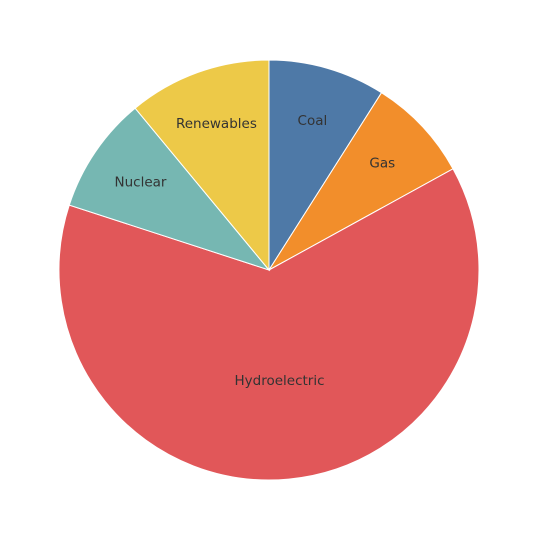 The width and height of the screenshot is (539, 536). Describe the element at coordinates (313, 121) in the screenshot. I see `slice-label-coal: Coal` at that location.